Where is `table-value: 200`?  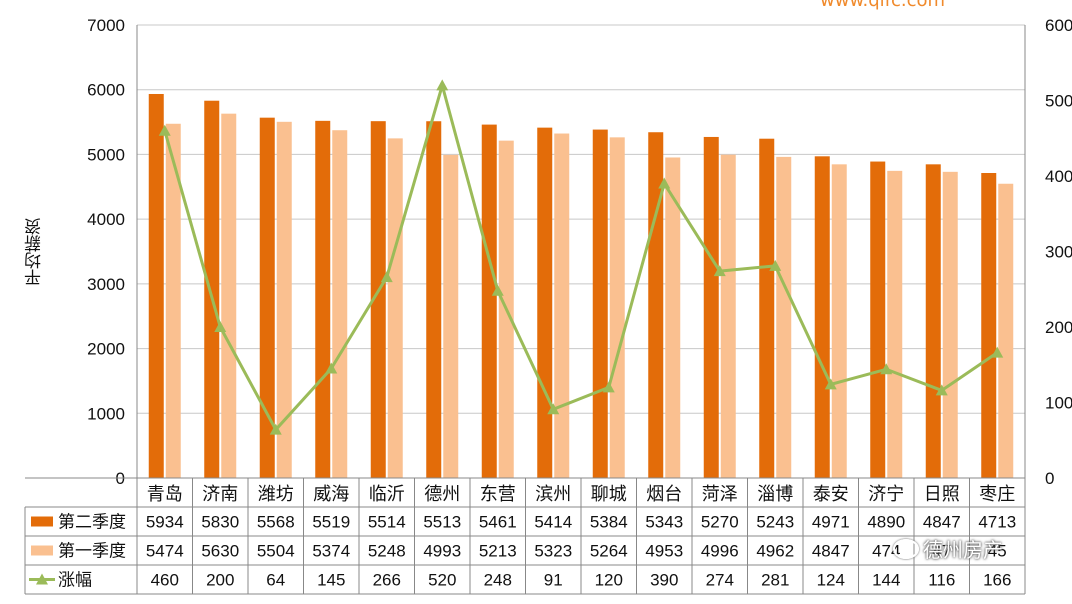 table-value: 200 is located at coordinates (220, 580).